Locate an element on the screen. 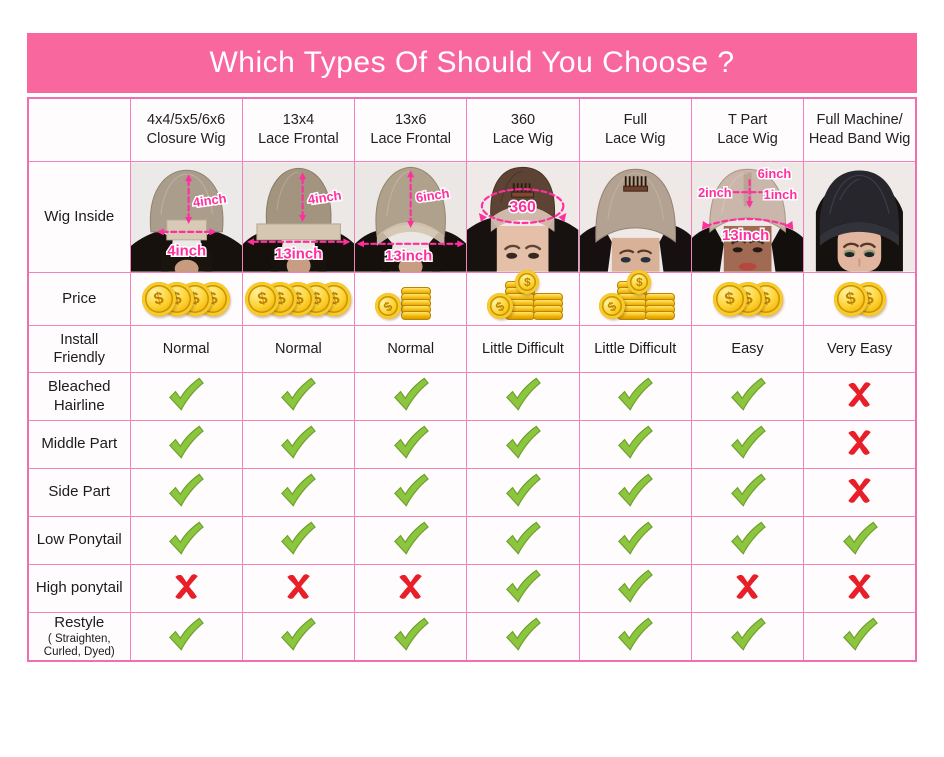  wig-photo-cell: 4inch 4inch is located at coordinates (186, 217).